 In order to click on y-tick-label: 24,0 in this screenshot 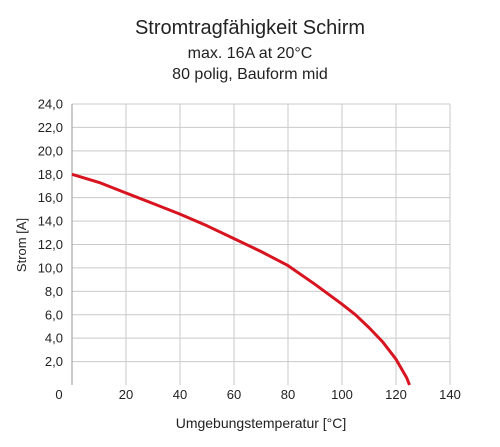, I will do `click(50, 104)`.